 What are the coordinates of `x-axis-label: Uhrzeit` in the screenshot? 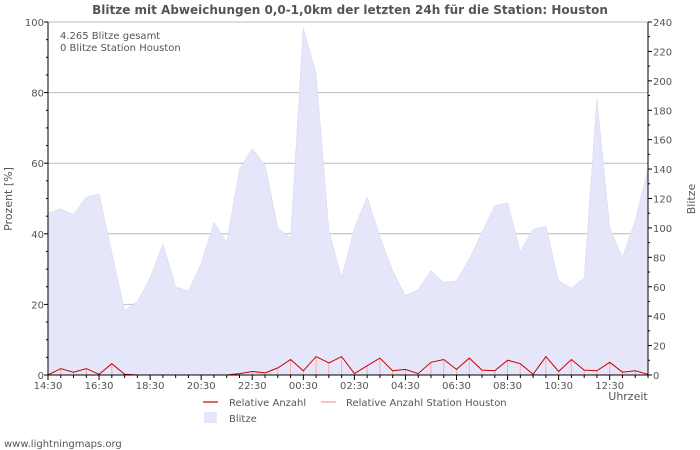 It's located at (628, 396).